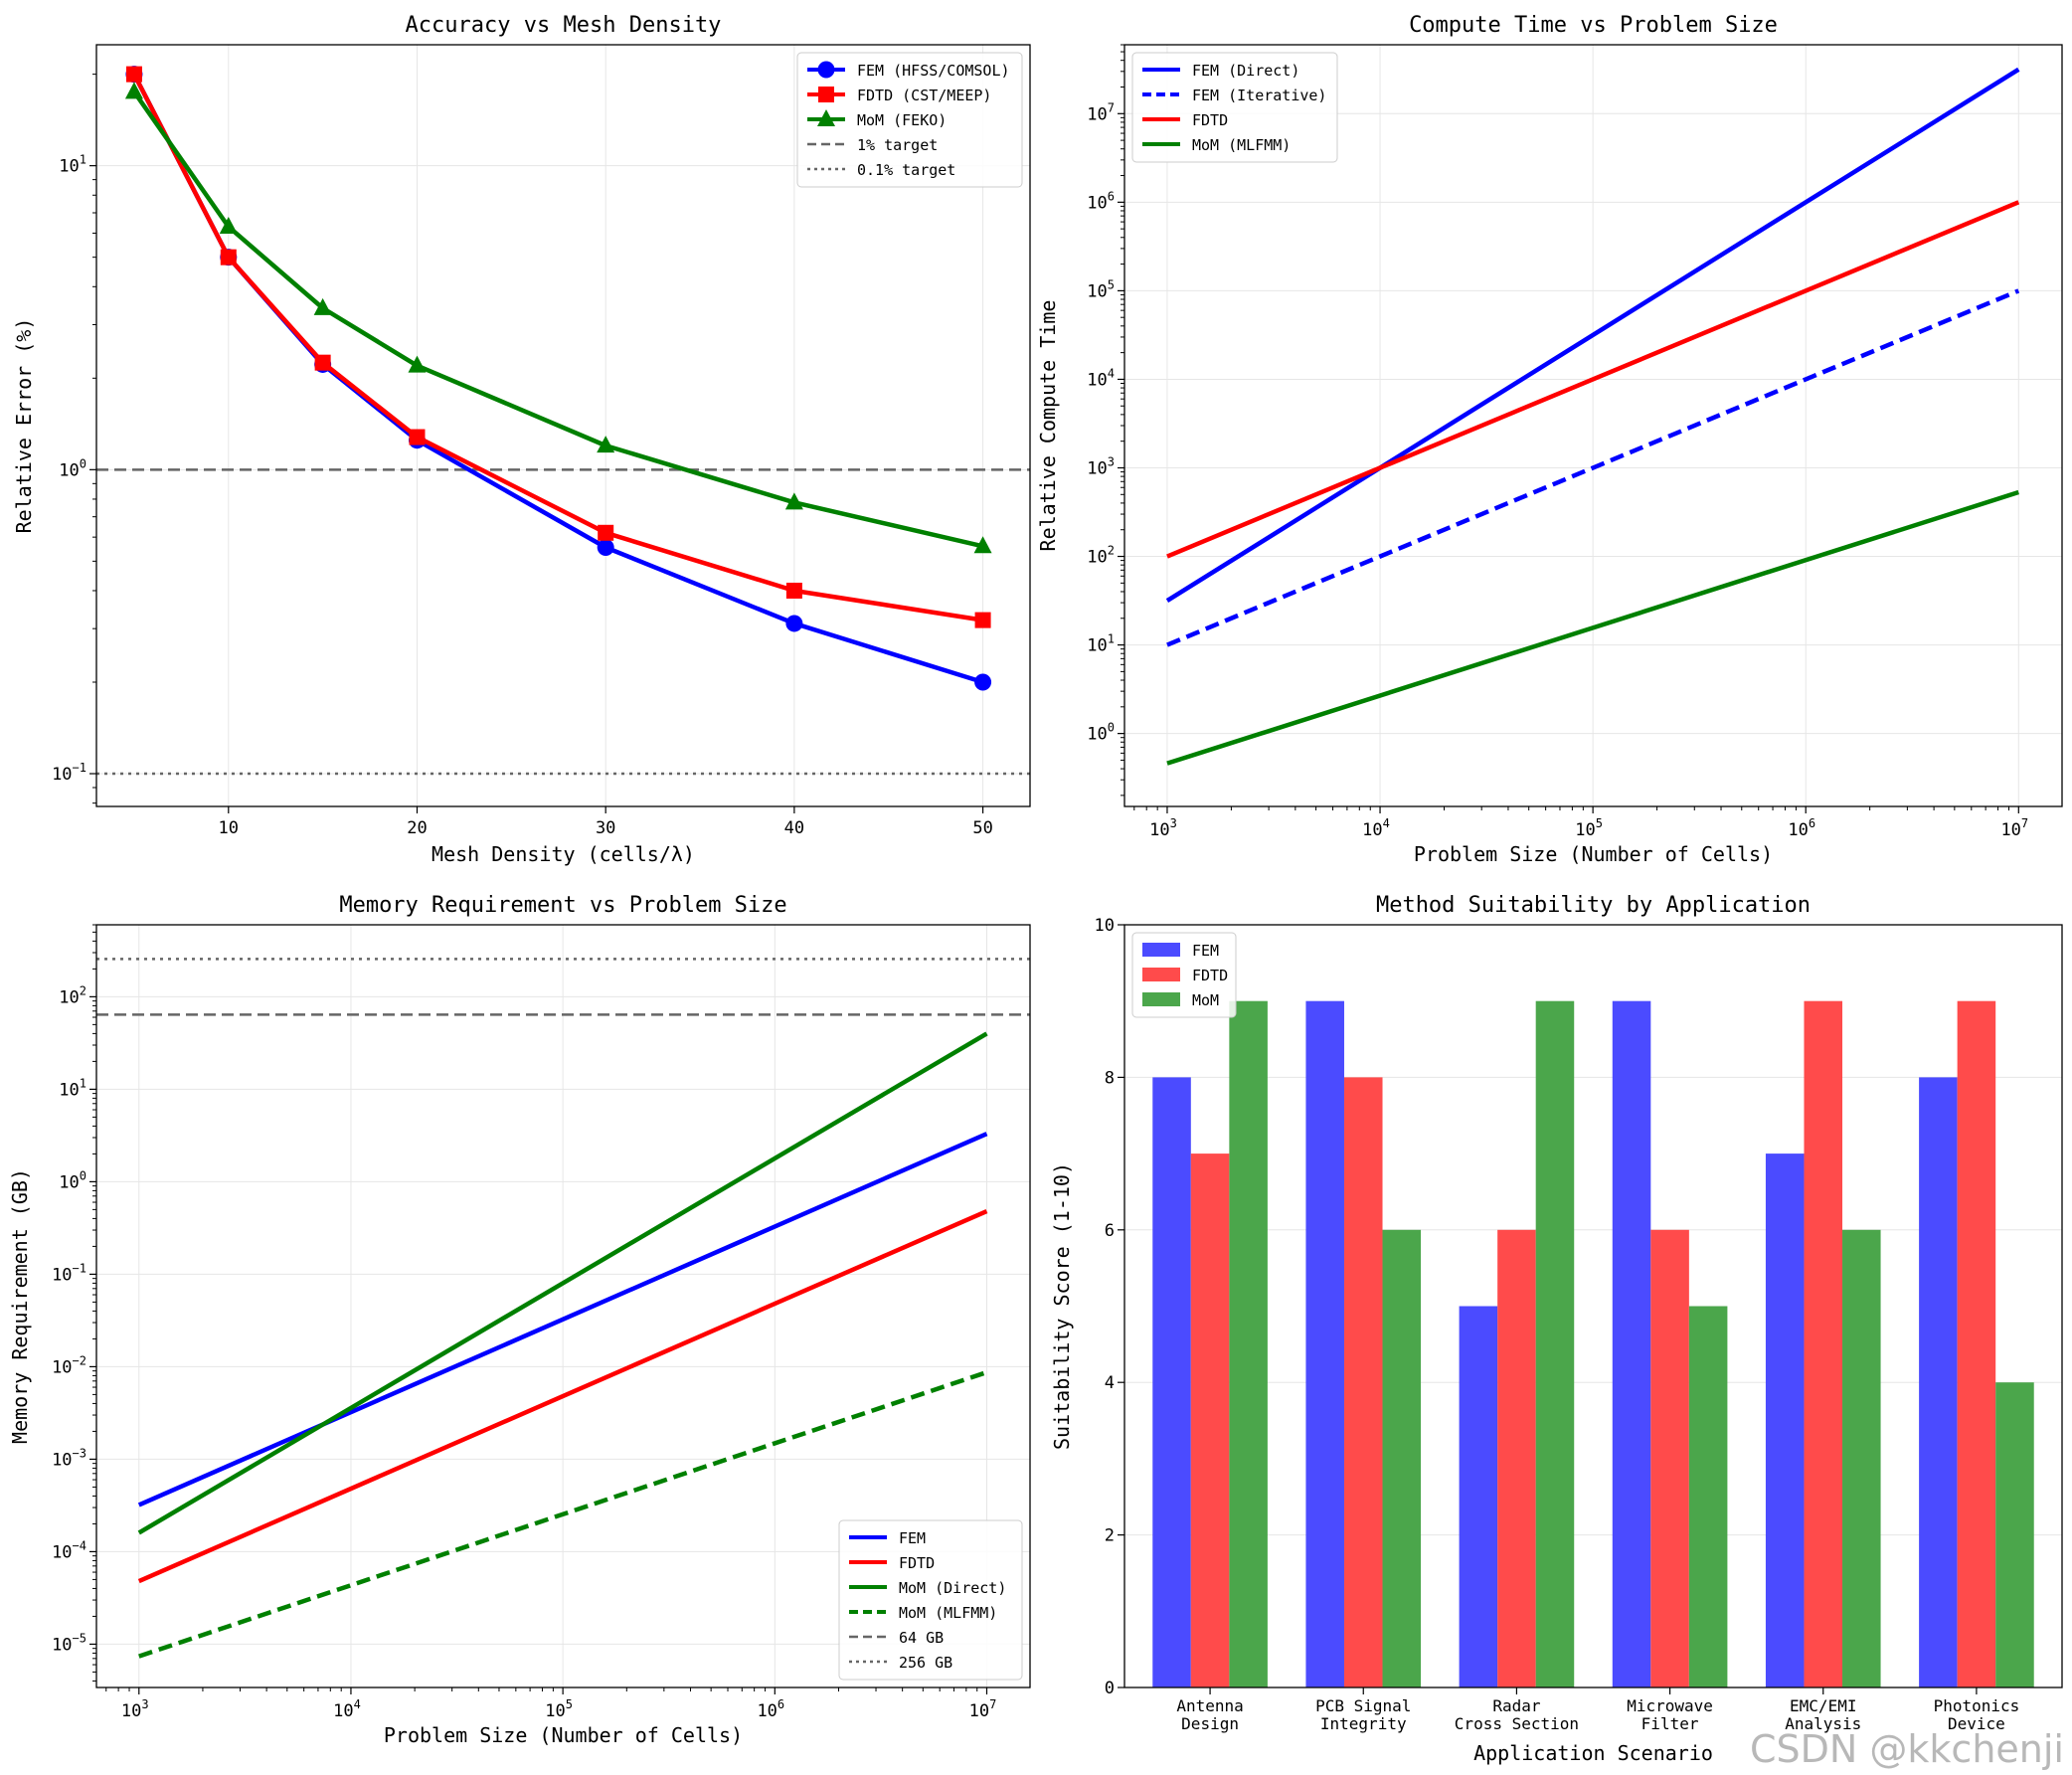  What do you see at coordinates (1110, 1383) in the screenshot?
I see `y-tick-label: 4` at bounding box center [1110, 1383].